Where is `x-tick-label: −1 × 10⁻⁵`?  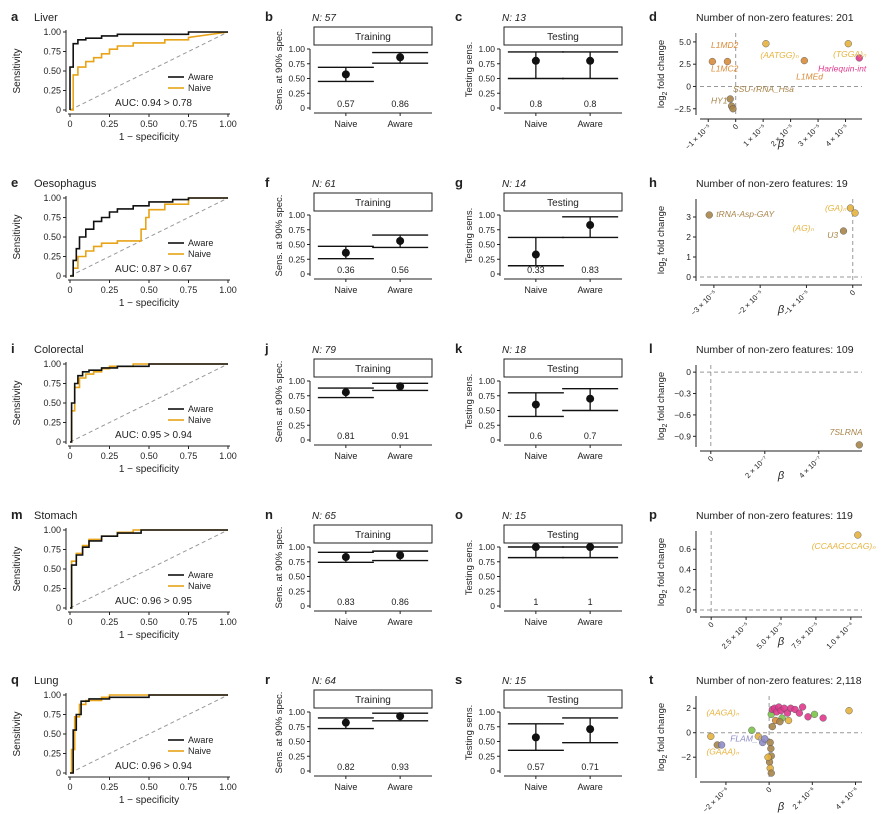 x-tick-label: −1 × 10⁻⁵ is located at coordinates (697, 136).